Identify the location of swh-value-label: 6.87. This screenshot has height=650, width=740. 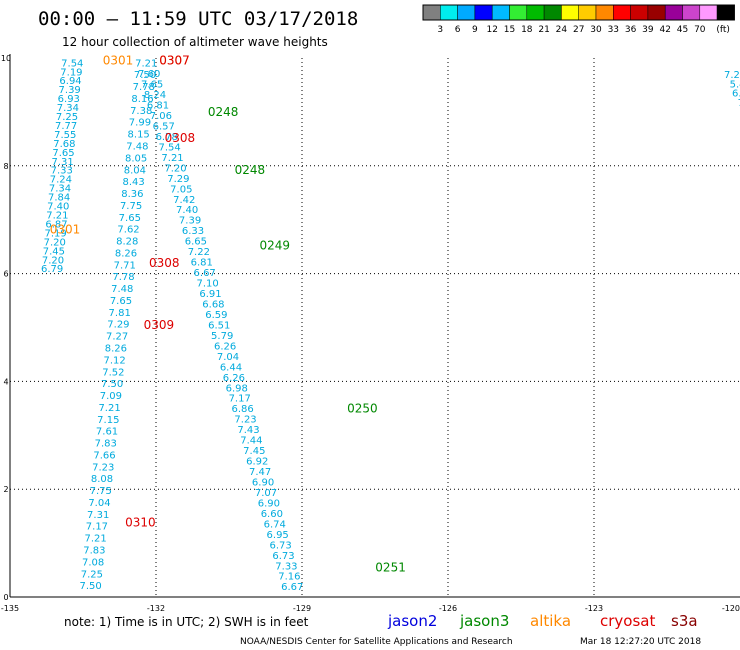
(56, 224).